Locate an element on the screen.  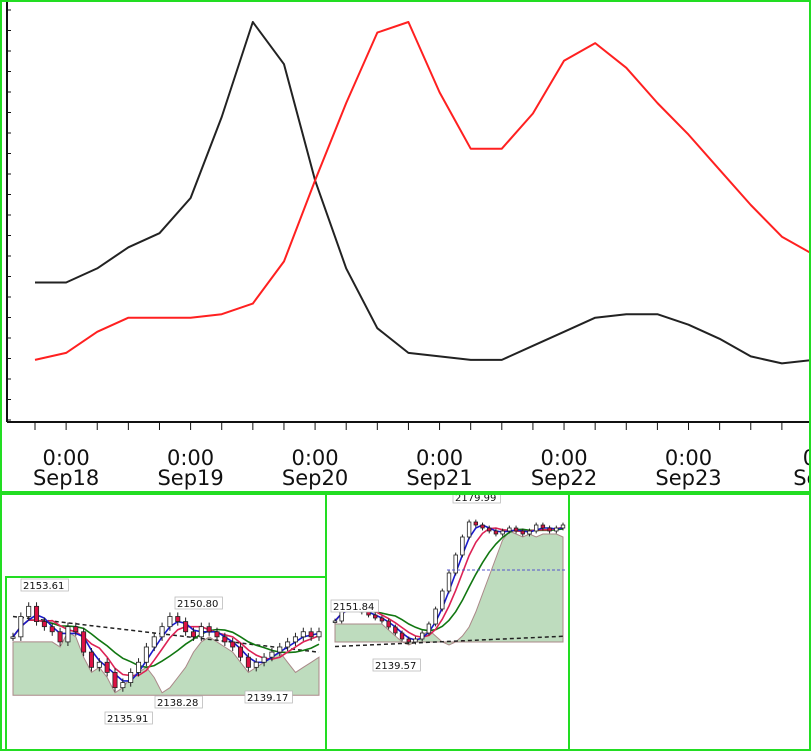
price-label: 2139.57 is located at coordinates (396, 665).